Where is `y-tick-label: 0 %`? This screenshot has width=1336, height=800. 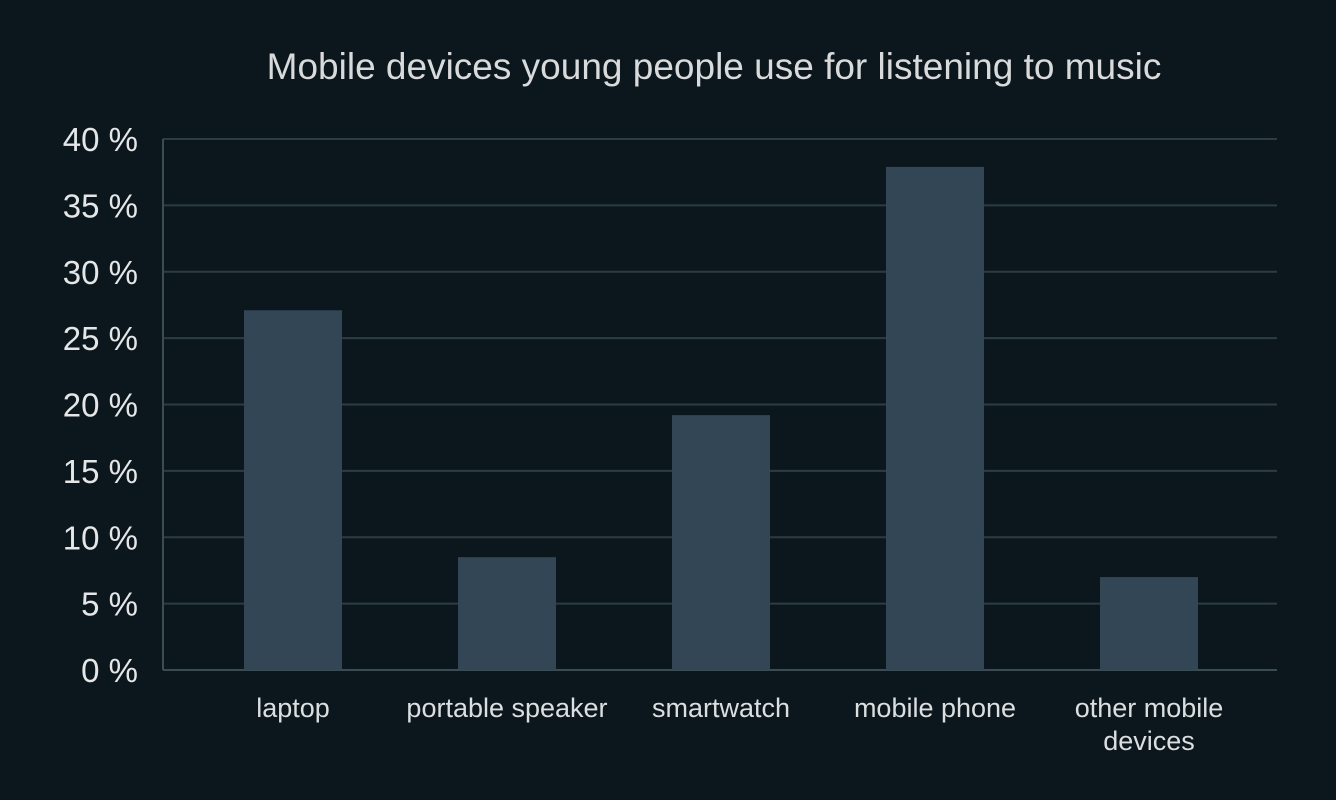
y-tick-label: 0 % is located at coordinates (109, 670).